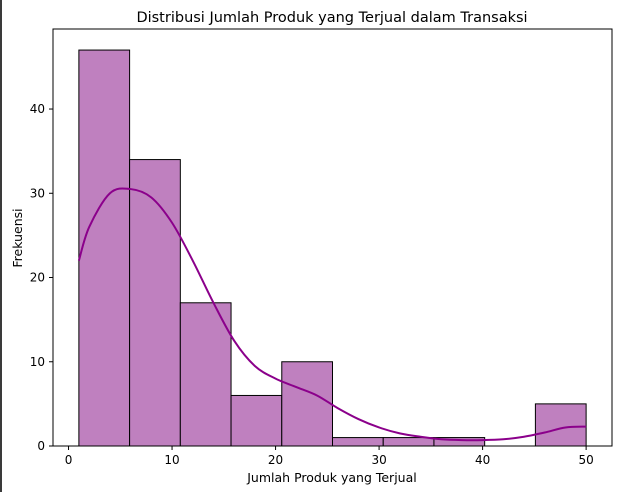  Describe the element at coordinates (69, 460) in the screenshot. I see `x-tick-label: 0` at that location.